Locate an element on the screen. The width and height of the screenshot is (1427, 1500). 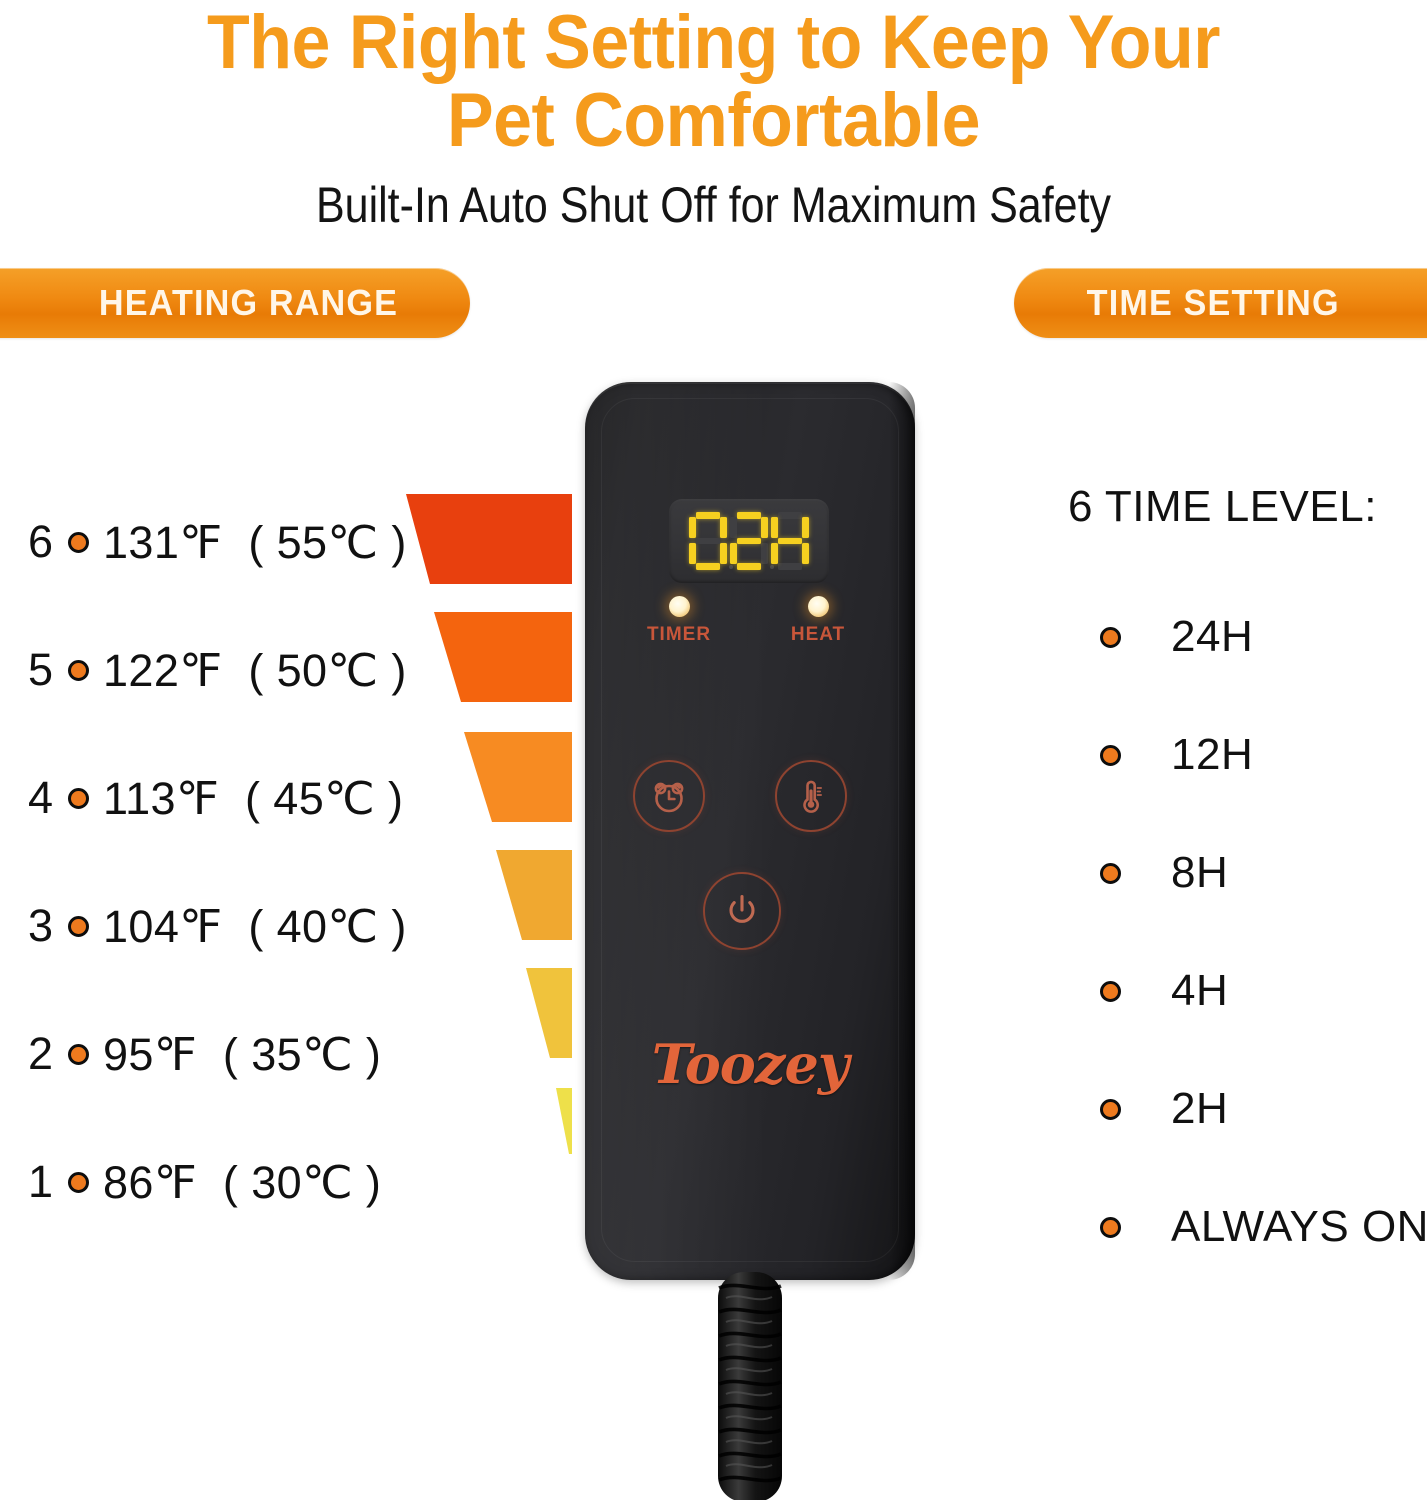
timer-led-icon is located at coordinates (679, 606).